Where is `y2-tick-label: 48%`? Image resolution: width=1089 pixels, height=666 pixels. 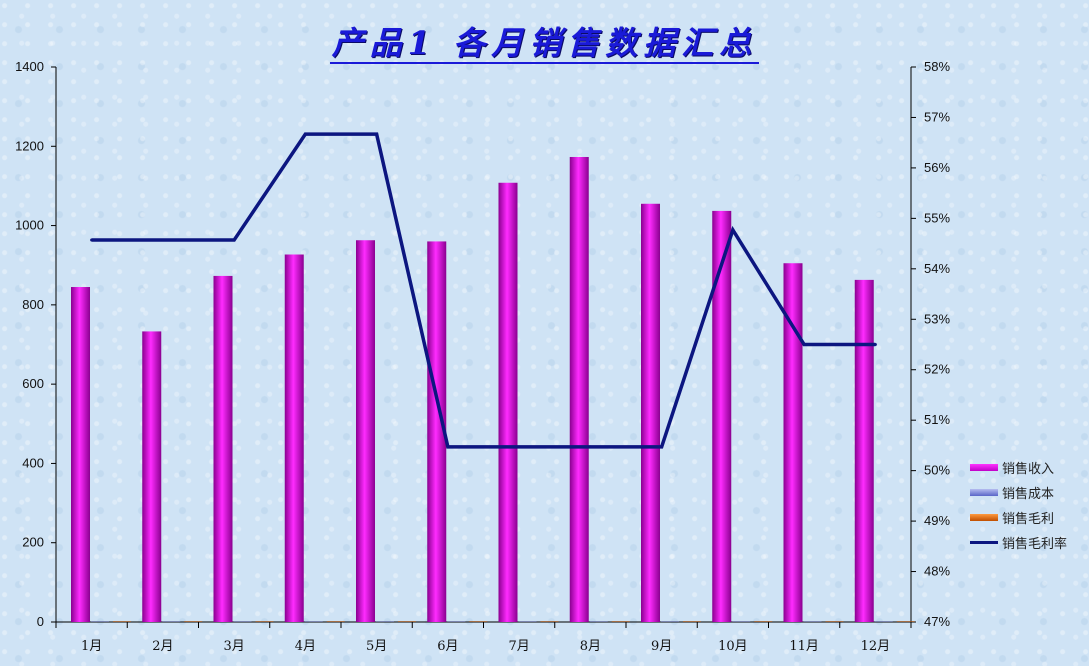 y2-tick-label: 48% is located at coordinates (937, 571).